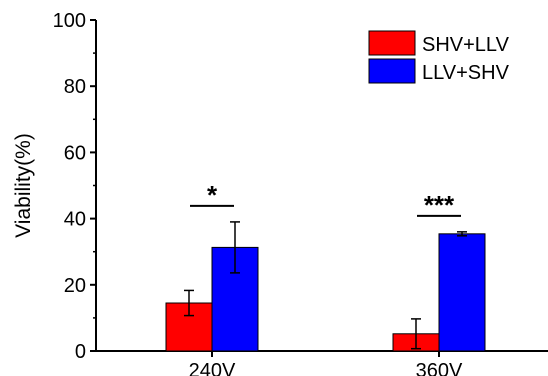 This screenshot has height=376, width=548. Describe the element at coordinates (466, 73) in the screenshot. I see `legend-label: LLV+SHV` at that location.